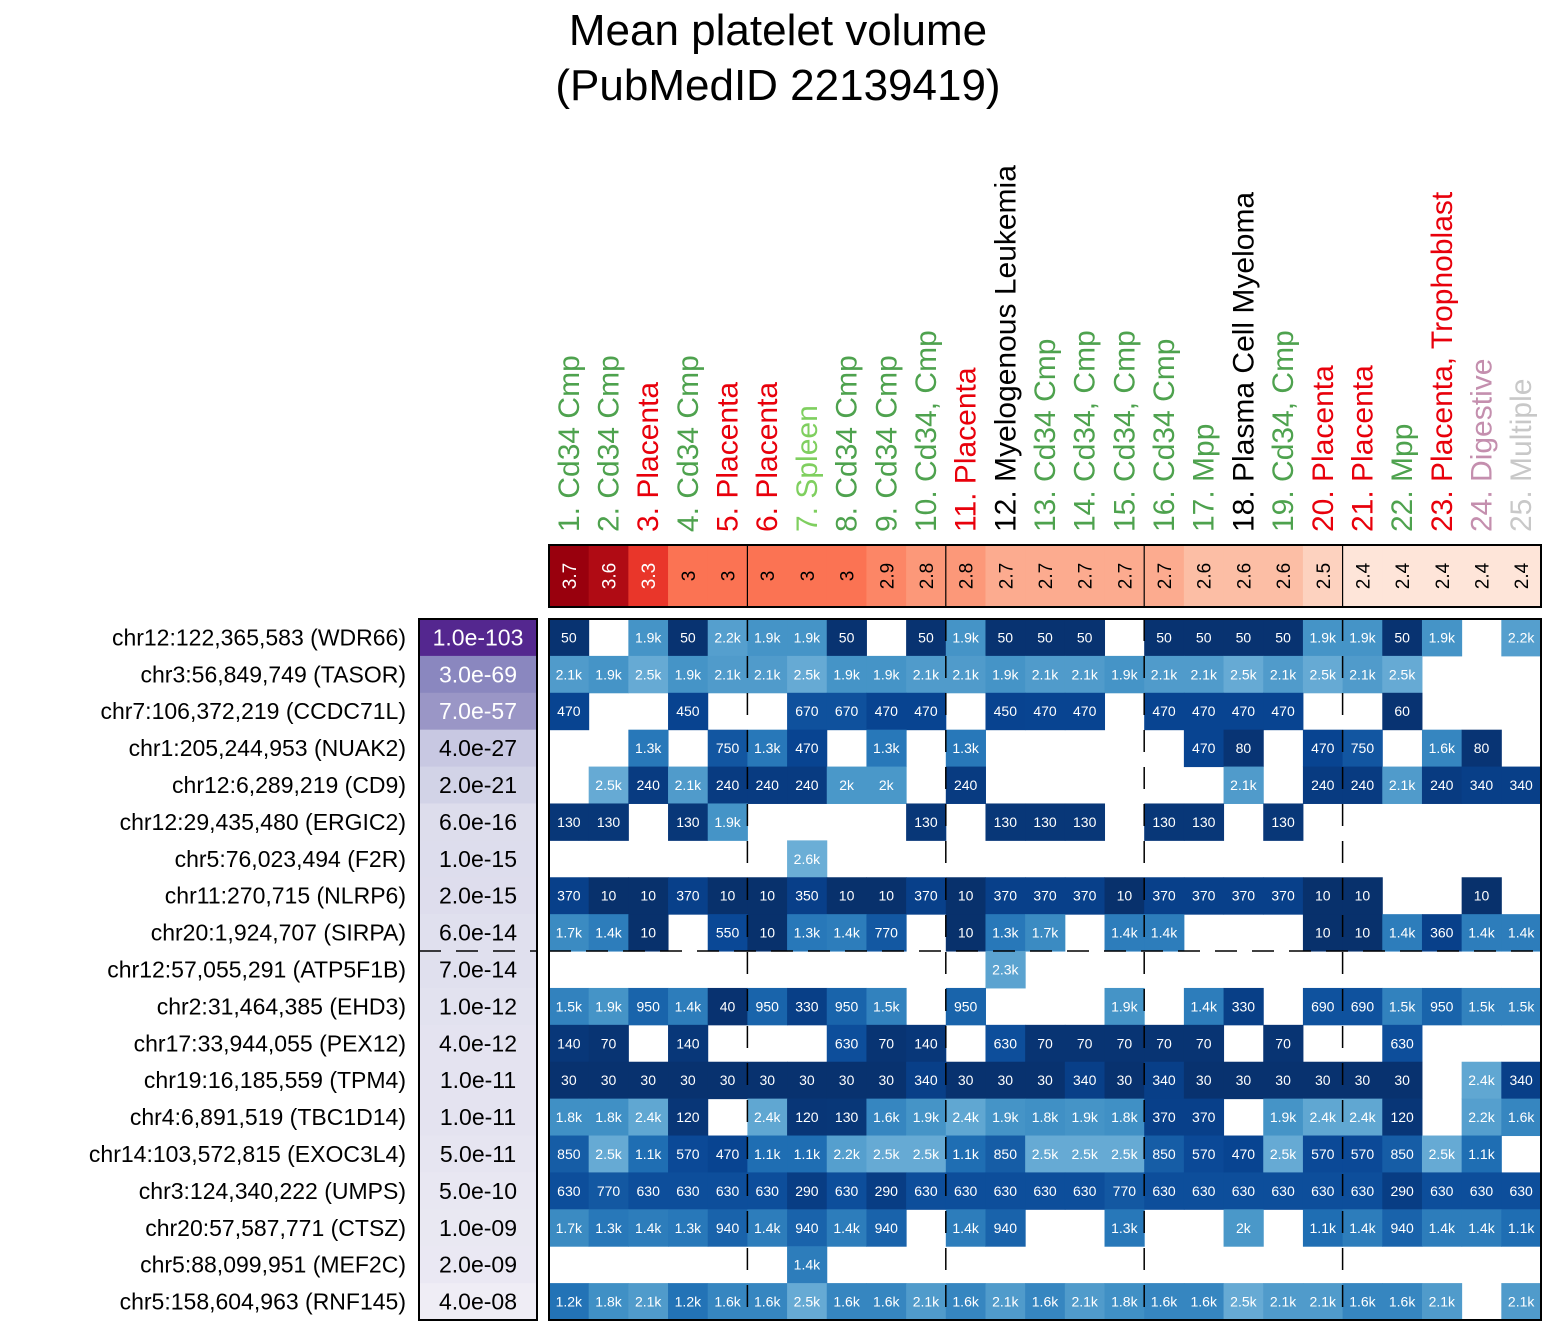  Describe the element at coordinates (478, 969) in the screenshot. I see `pvalue-frame` at that location.